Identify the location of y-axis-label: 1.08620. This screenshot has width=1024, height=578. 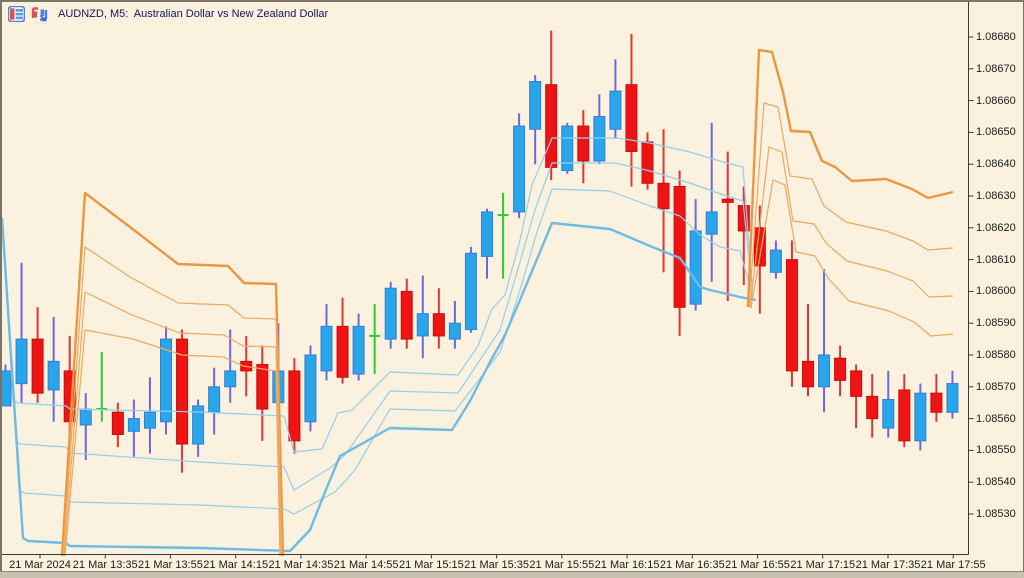
(996, 227).